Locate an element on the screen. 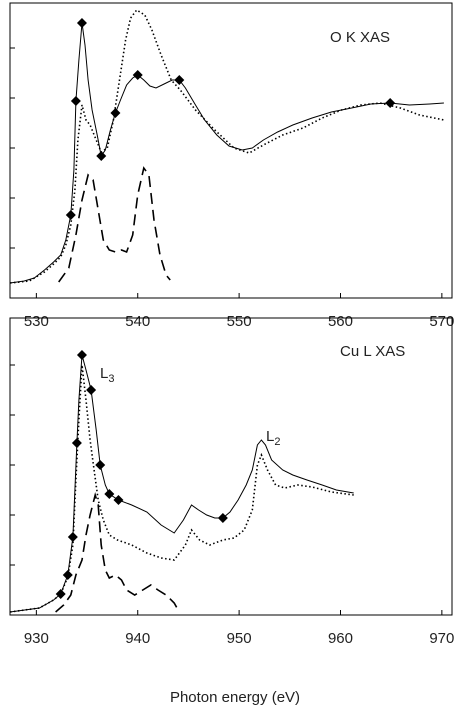 Image resolution: width=459 pixels, height=711 pixels. x-tick-label: 930 is located at coordinates (36, 638).